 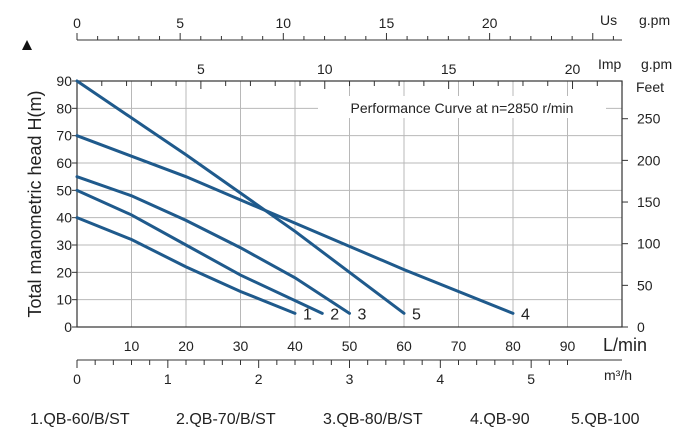 What do you see at coordinates (459, 346) in the screenshot?
I see `x-tick-label: 70` at bounding box center [459, 346].